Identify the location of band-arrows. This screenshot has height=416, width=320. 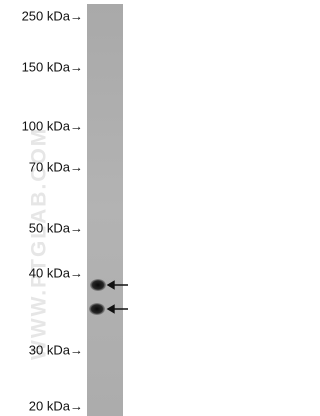
(117, 297).